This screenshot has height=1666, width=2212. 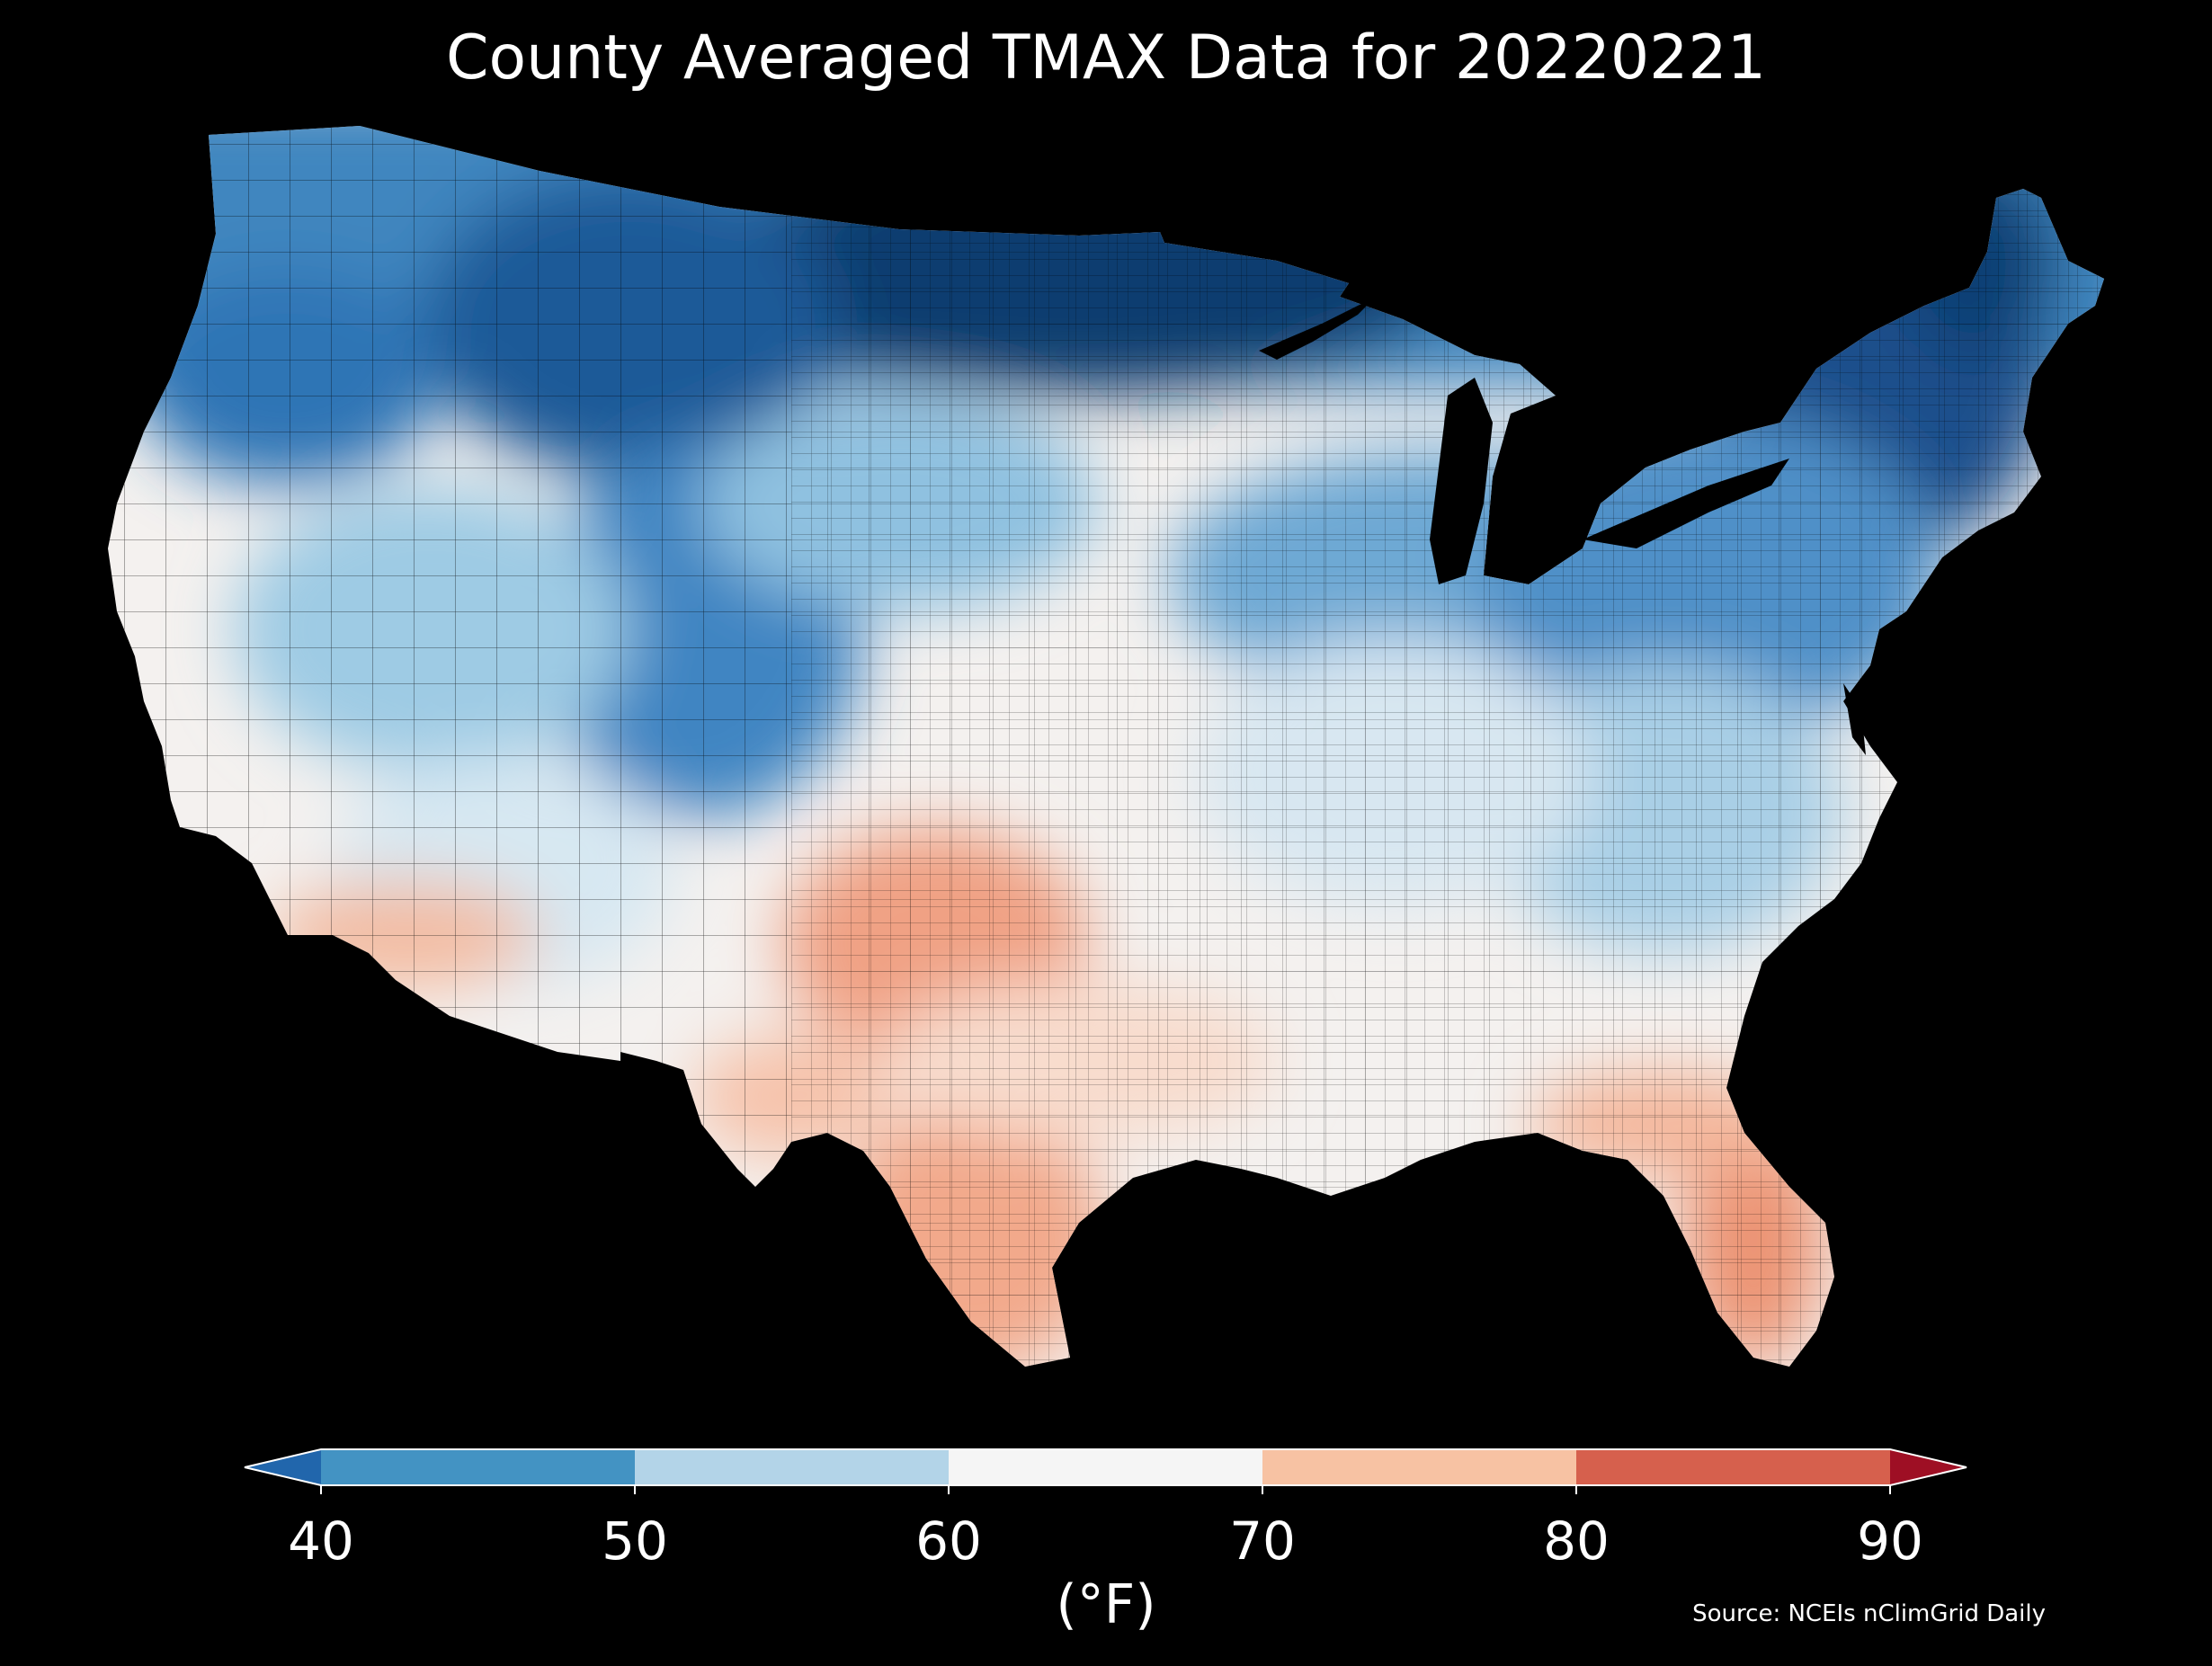 What do you see at coordinates (1890, 1541) in the screenshot?
I see `colorbar-tick-label: 90` at bounding box center [1890, 1541].